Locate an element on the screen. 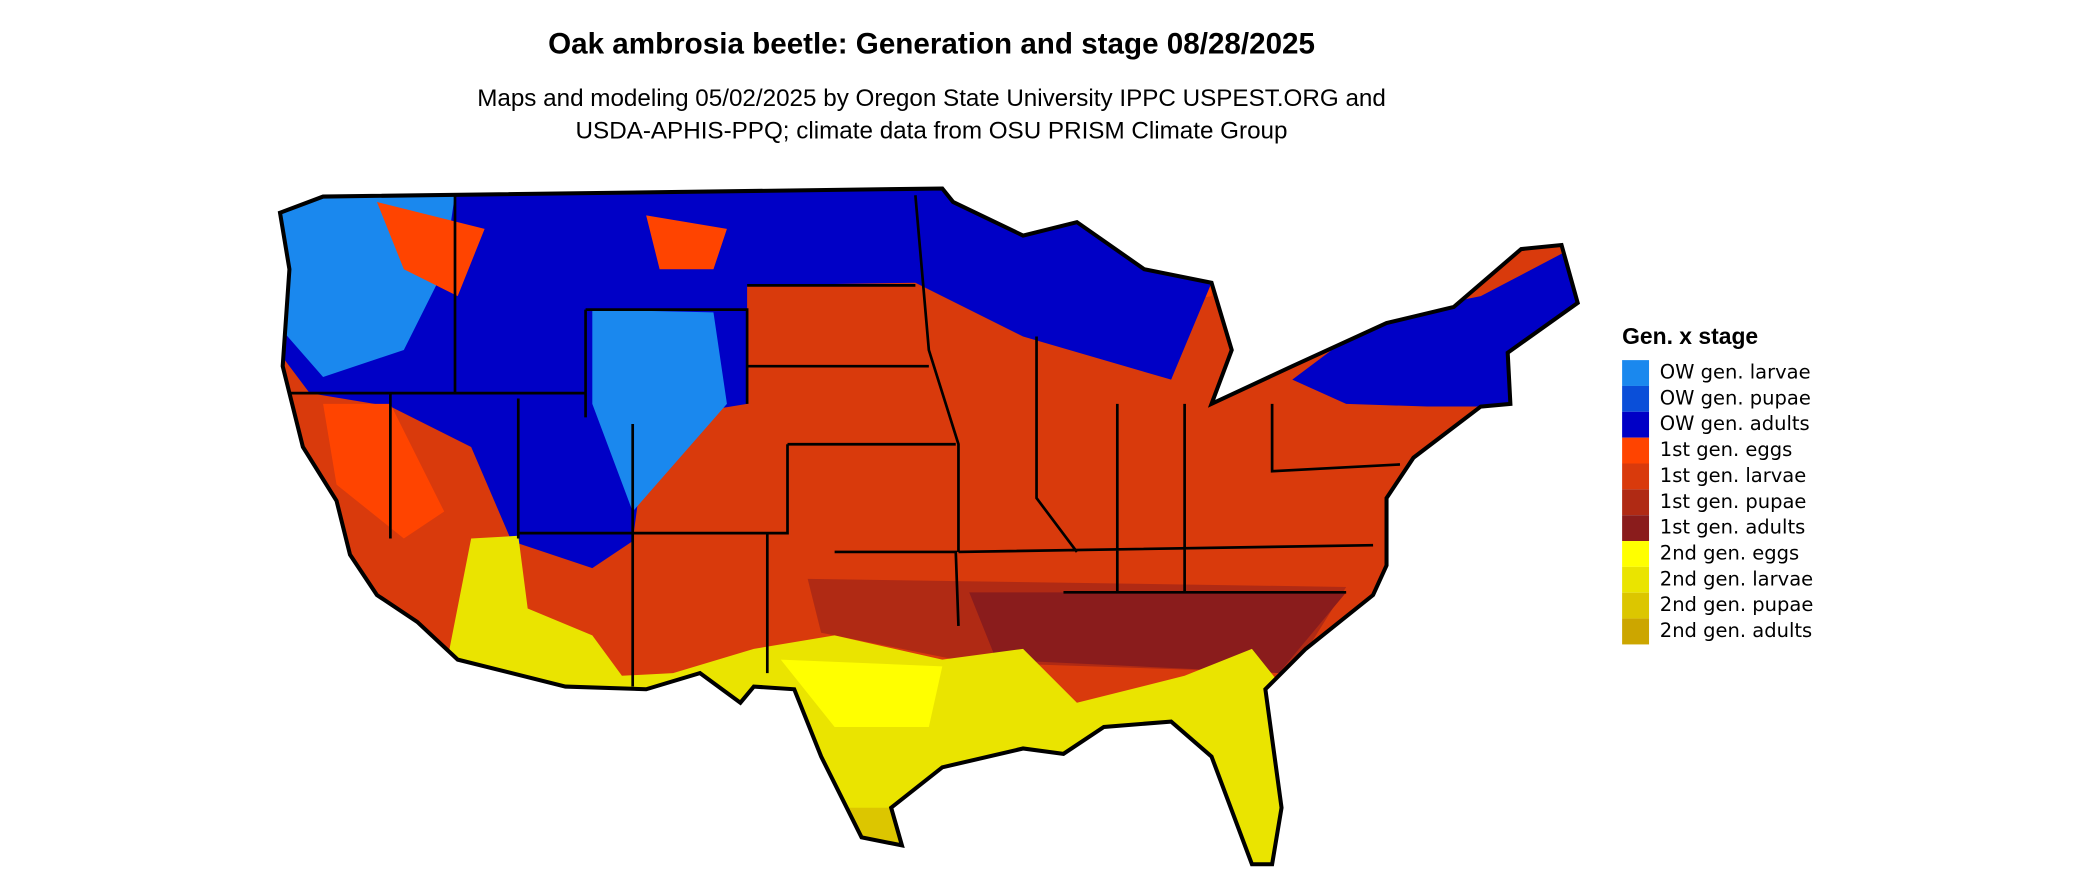 This screenshot has width=2100, height=892. zone-2nd-eggs is located at coordinates (861, 693).